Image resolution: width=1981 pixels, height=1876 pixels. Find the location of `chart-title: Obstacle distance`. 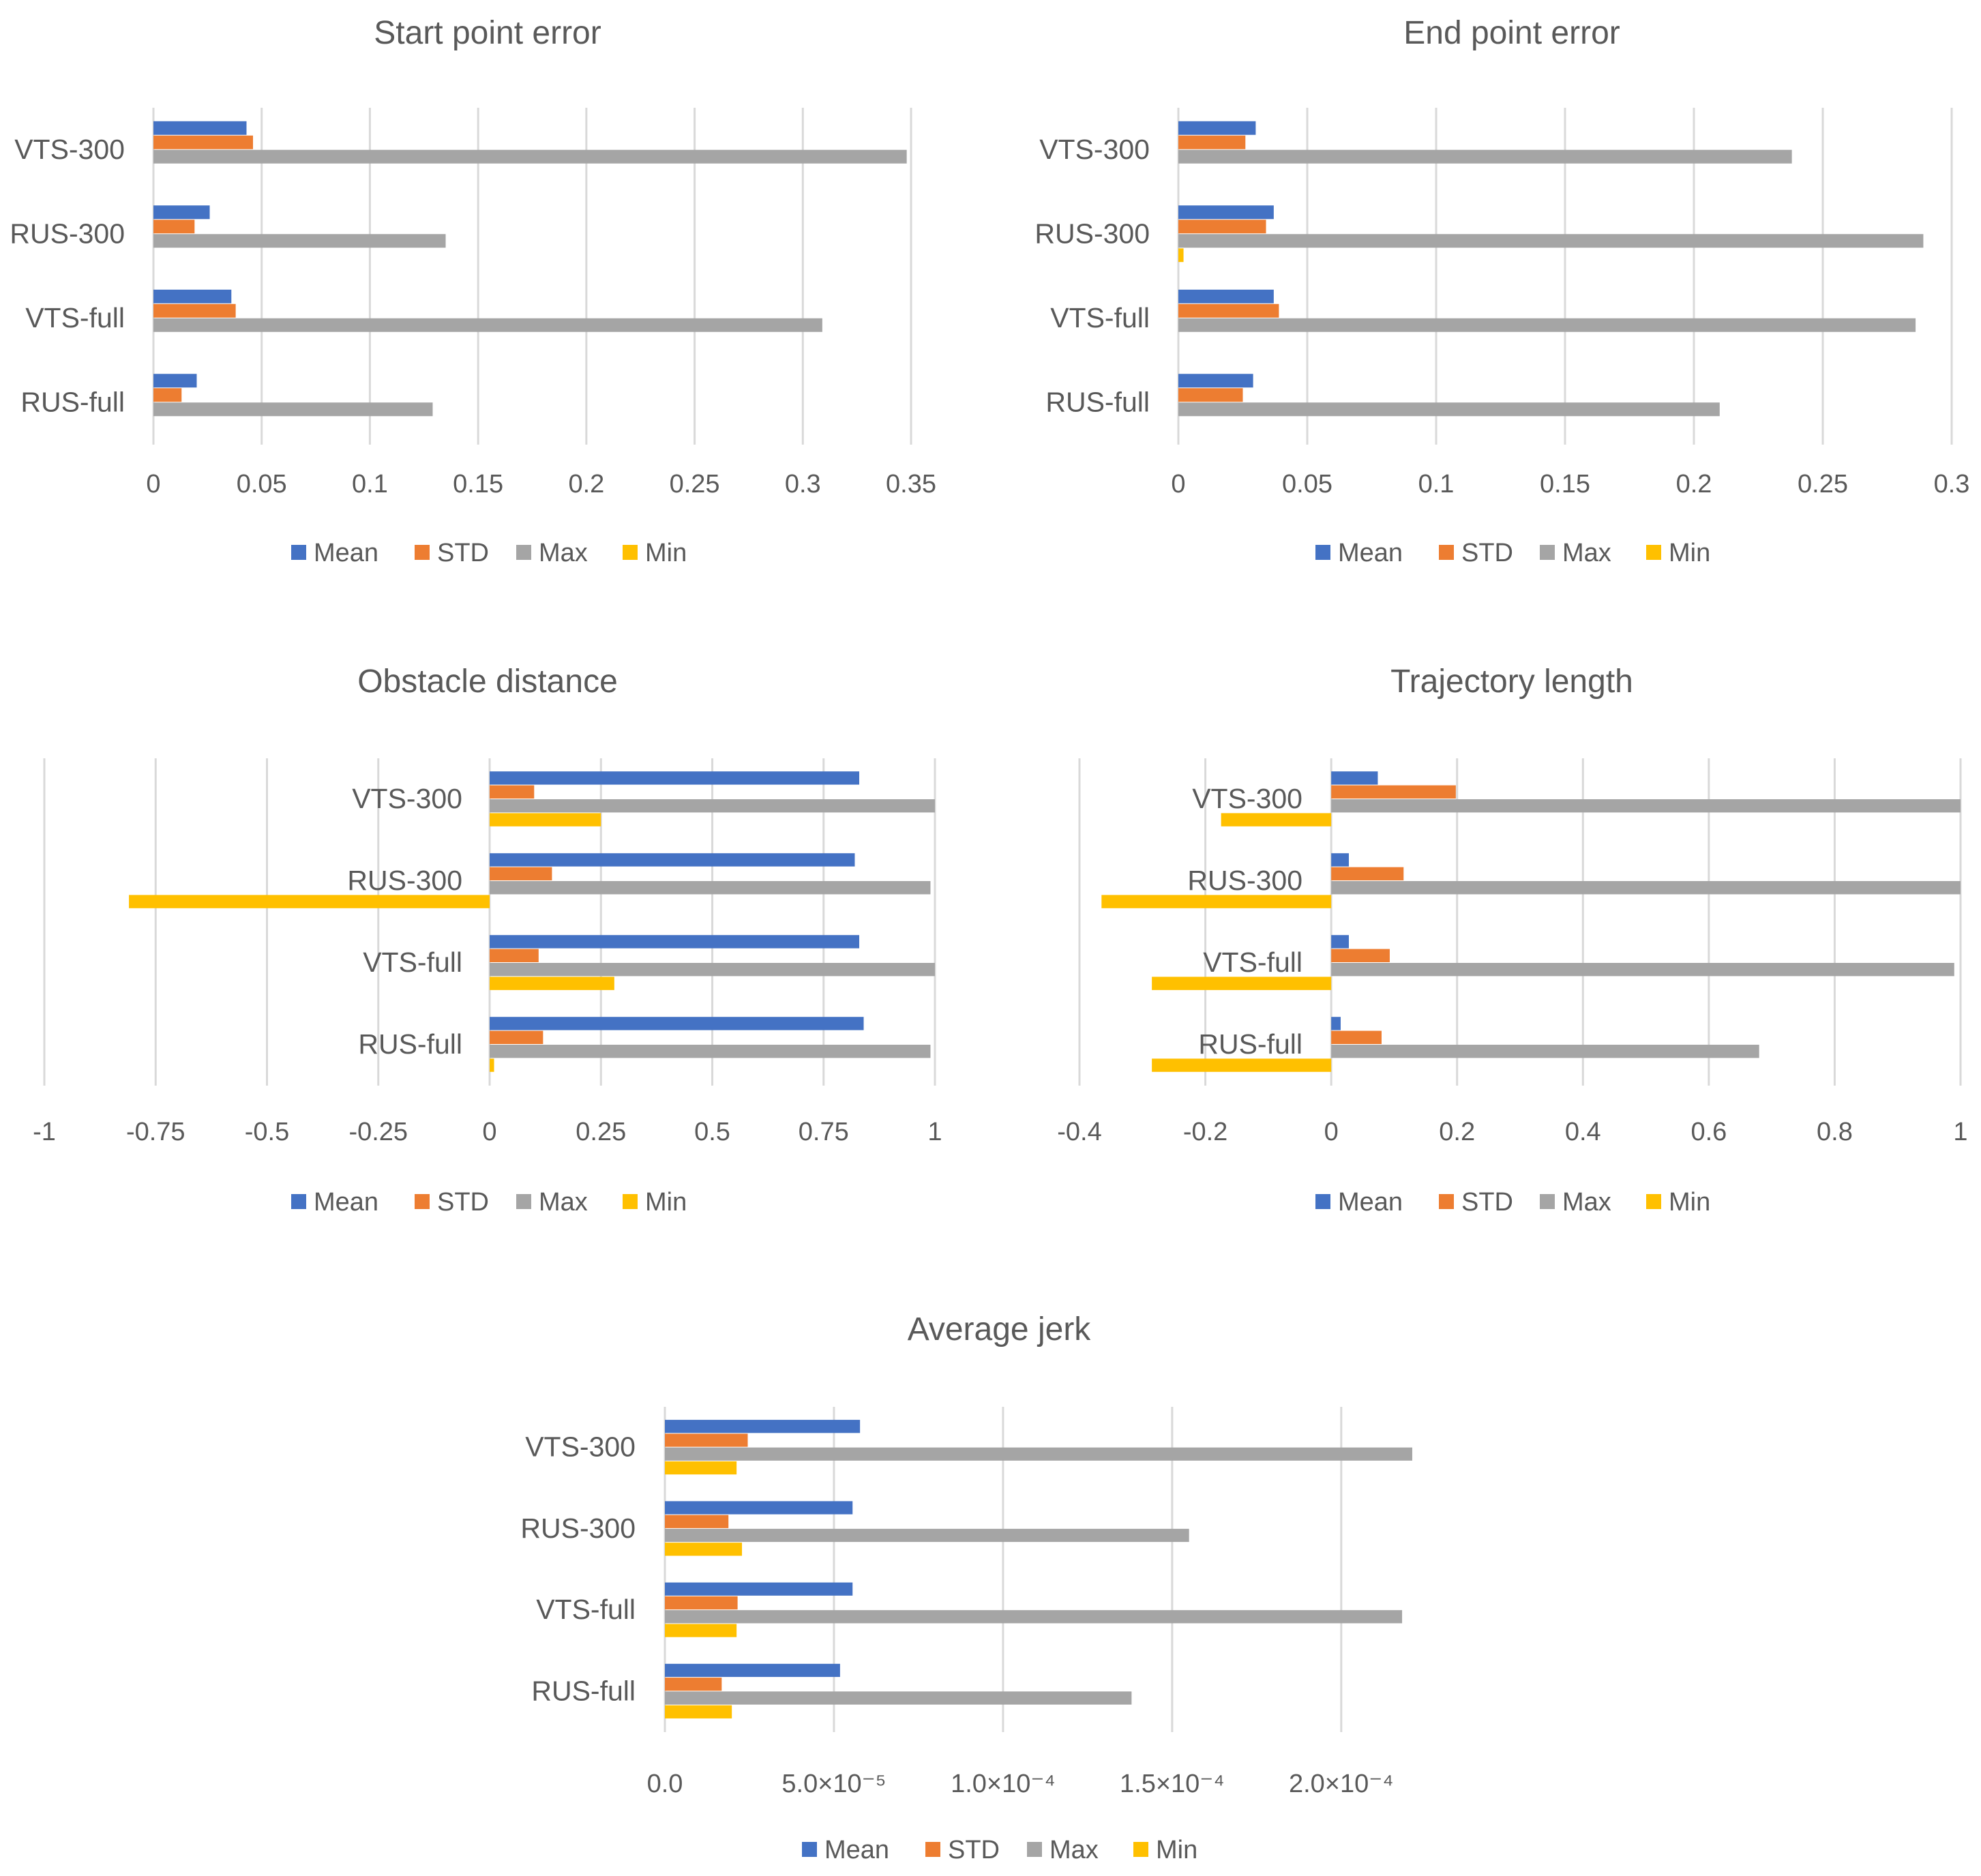

chart-title: Obstacle distance is located at coordinates (487, 682).